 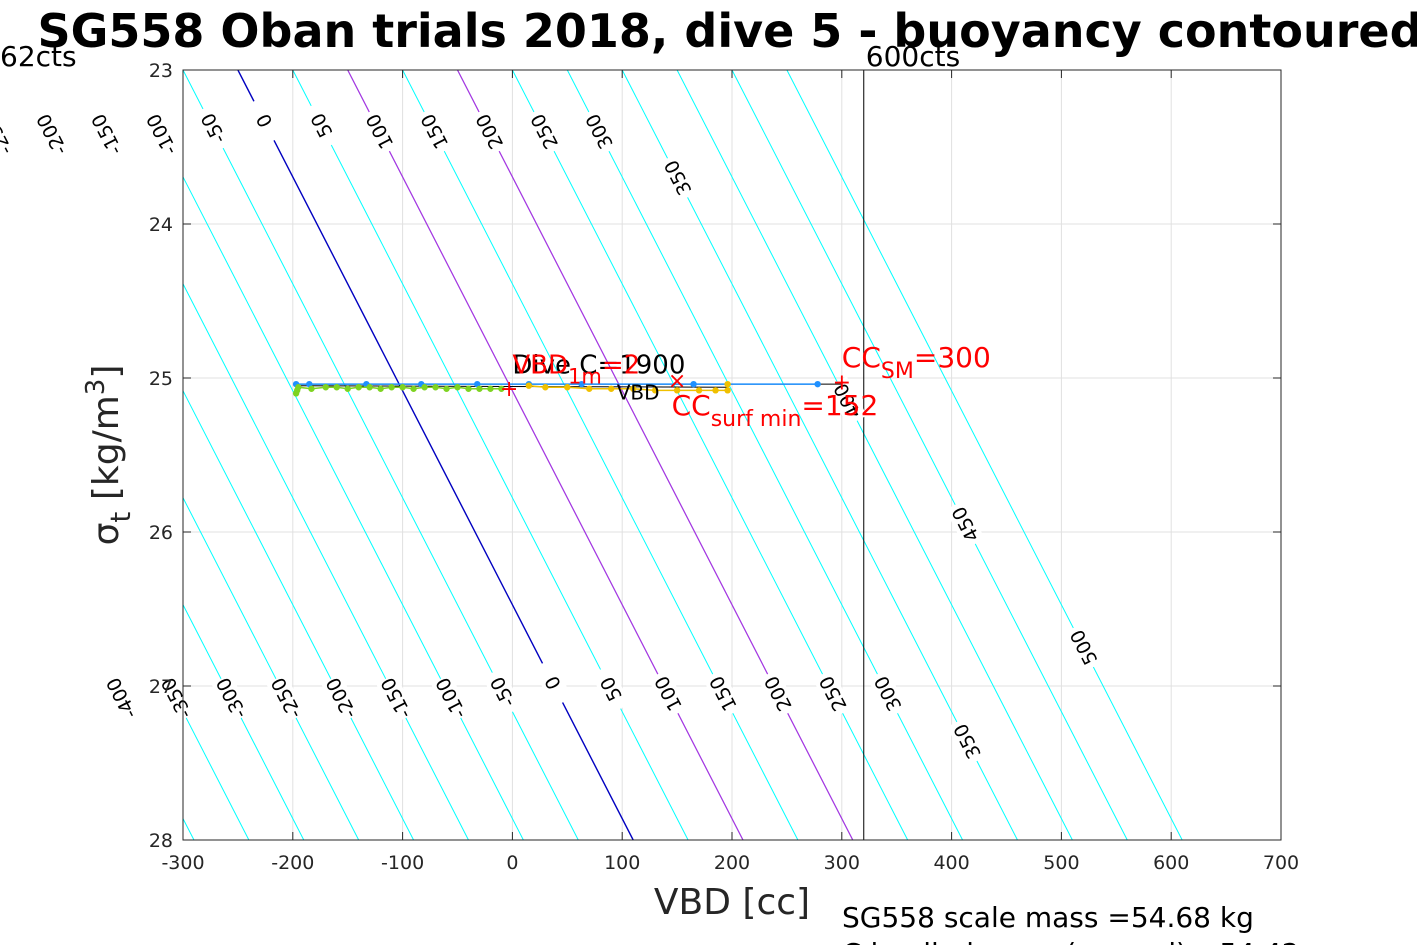 What do you see at coordinates (1071, 941) in the screenshot?
I see `footer-line: C implied mass (ascend) =54.42` at bounding box center [1071, 941].